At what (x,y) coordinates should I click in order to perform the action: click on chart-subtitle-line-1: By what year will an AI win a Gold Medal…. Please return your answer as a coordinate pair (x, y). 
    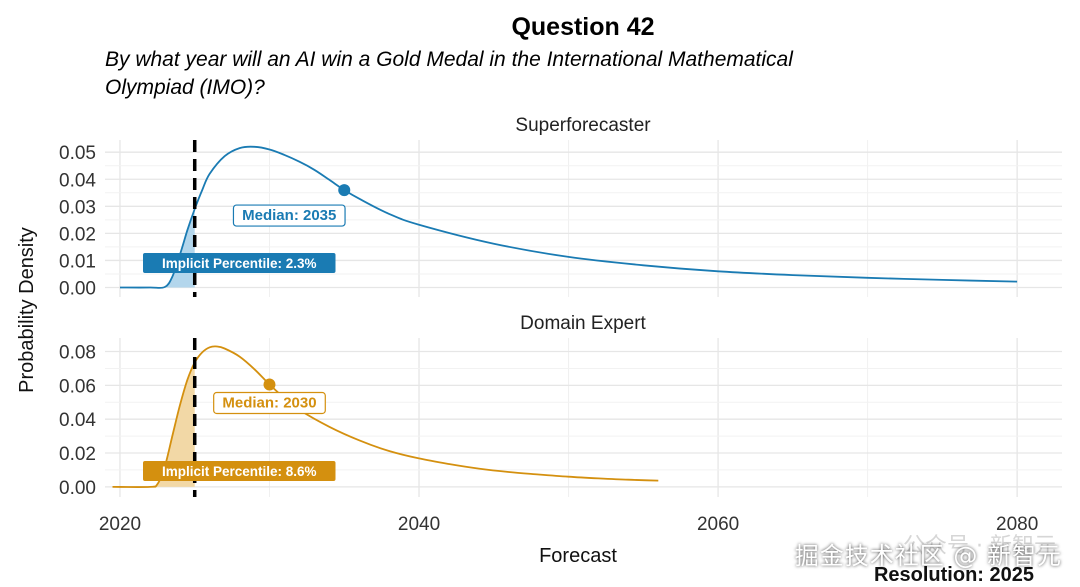
    Looking at the image, I should click on (449, 59).